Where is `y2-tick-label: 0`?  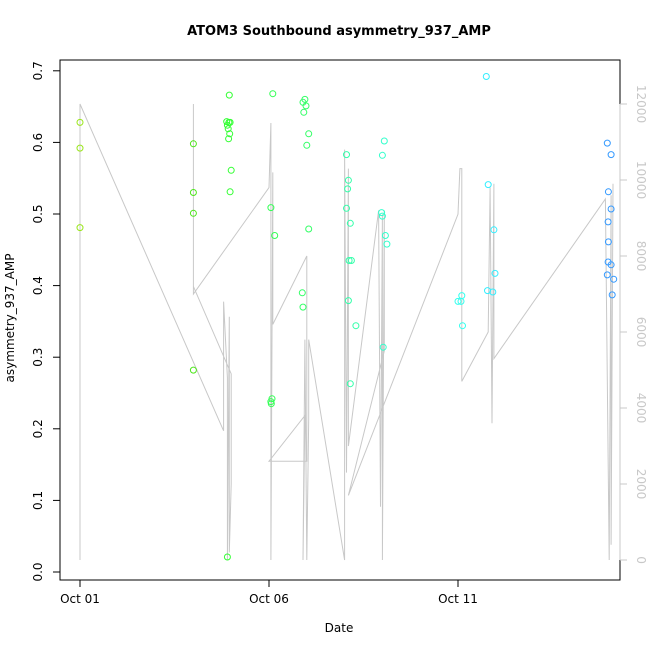
y2-tick-label: 0 is located at coordinates (641, 560).